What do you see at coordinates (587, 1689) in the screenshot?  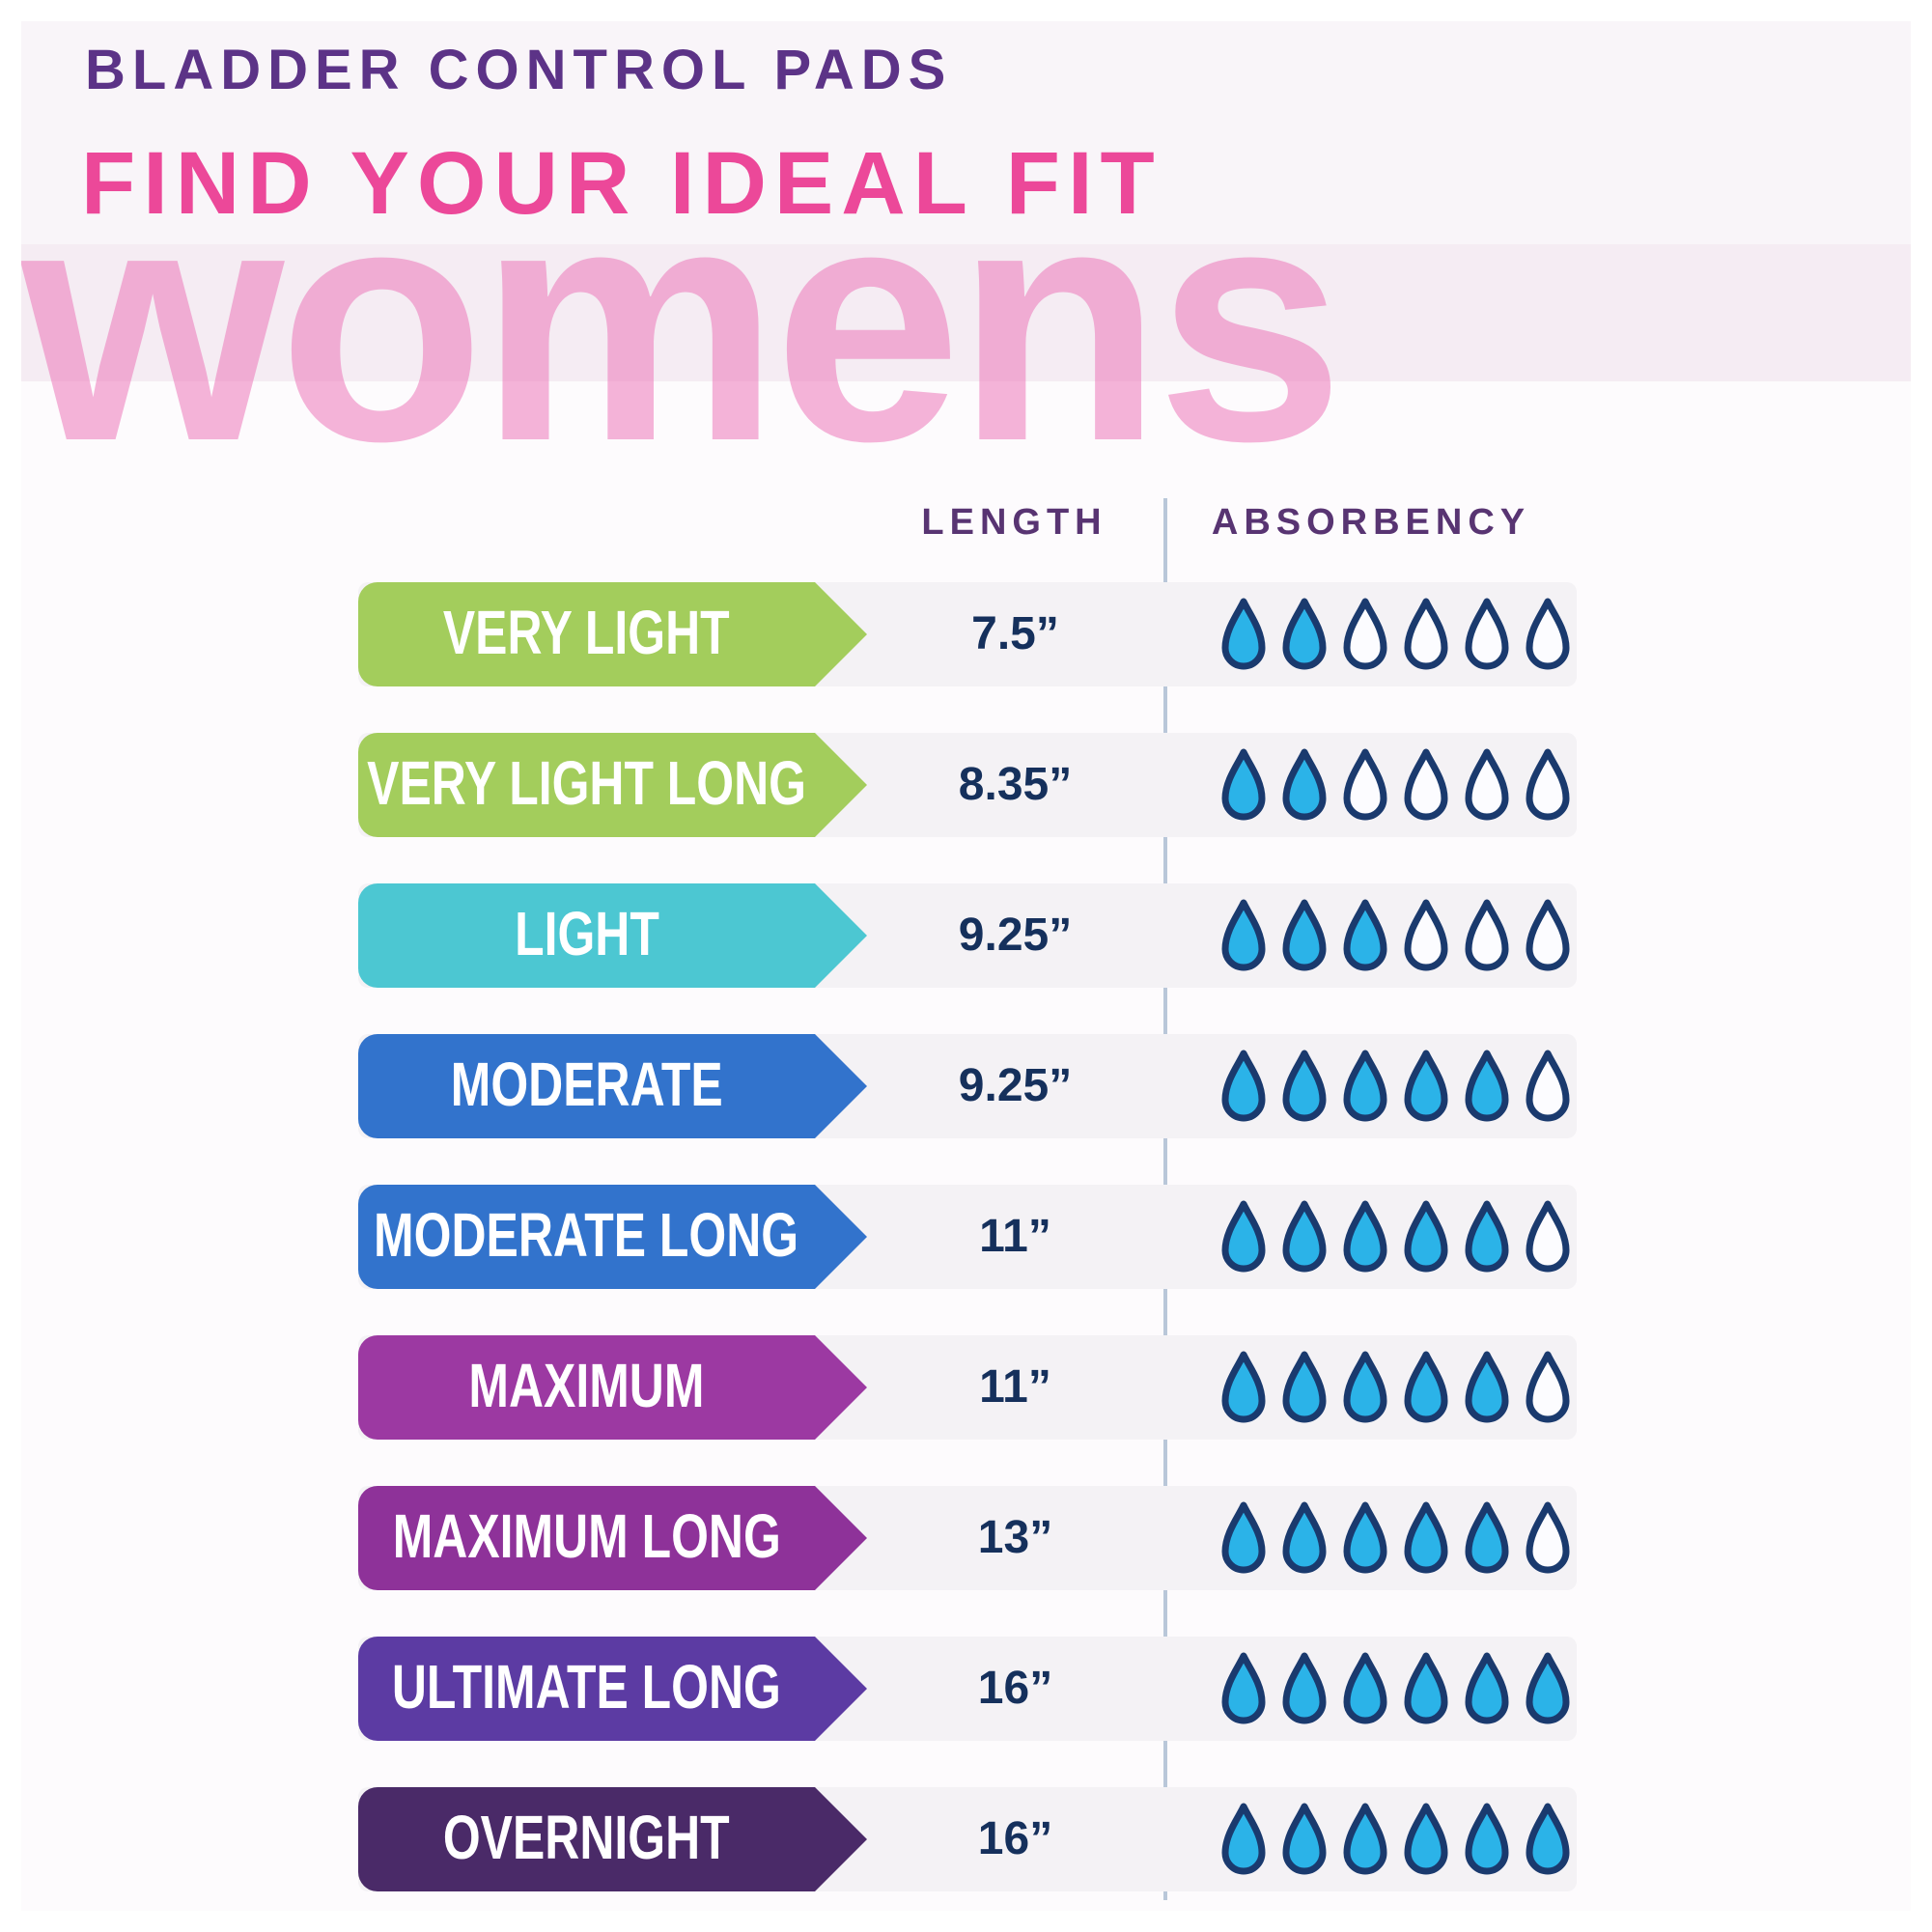 I see `product-pill-body: ULTIMATE LONG` at bounding box center [587, 1689].